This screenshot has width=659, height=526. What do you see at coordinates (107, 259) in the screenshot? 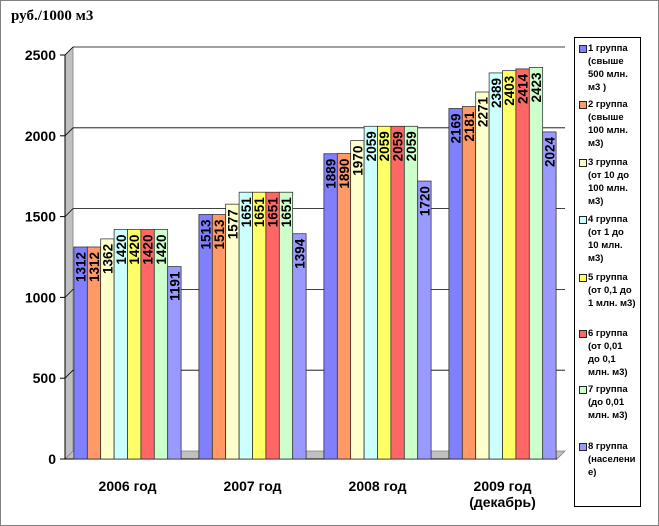
I see `bar-value-label: 1362` at bounding box center [107, 259].